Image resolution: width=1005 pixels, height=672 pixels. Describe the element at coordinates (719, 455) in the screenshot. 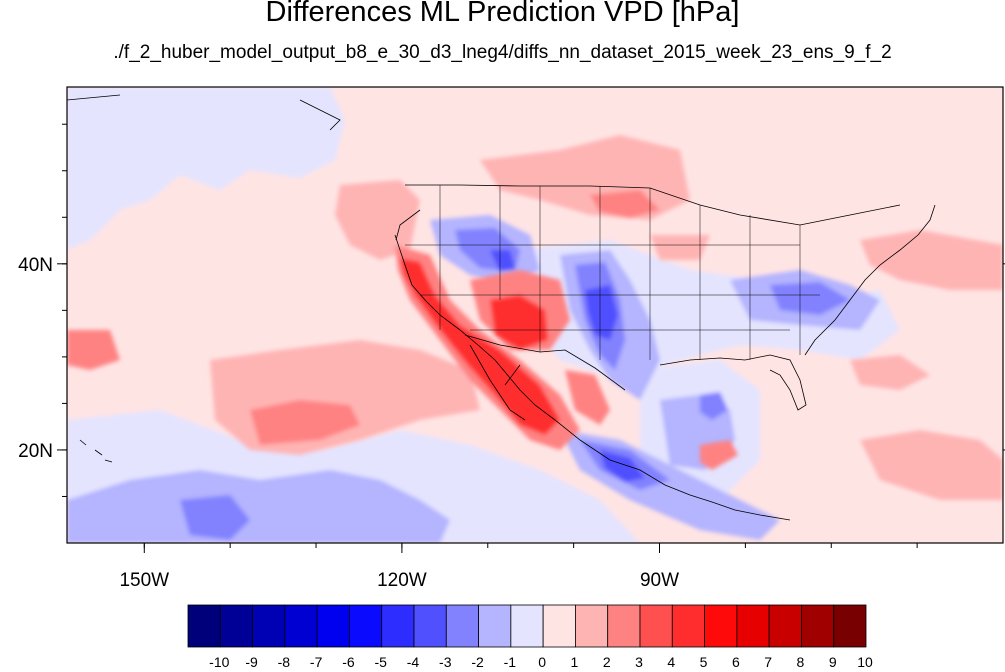

I see `gulf-red` at that location.